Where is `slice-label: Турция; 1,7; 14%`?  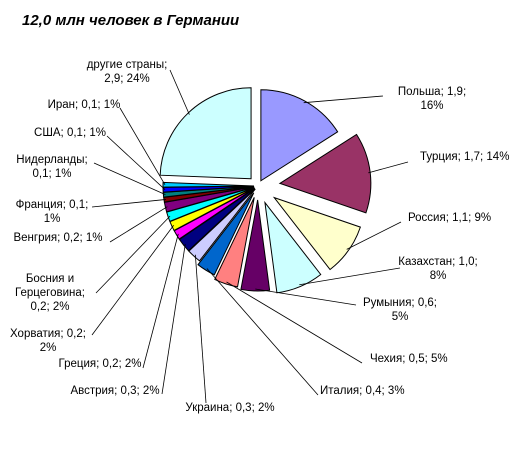
slice-label: Турция; 1,7; 14% is located at coordinates (464, 157).